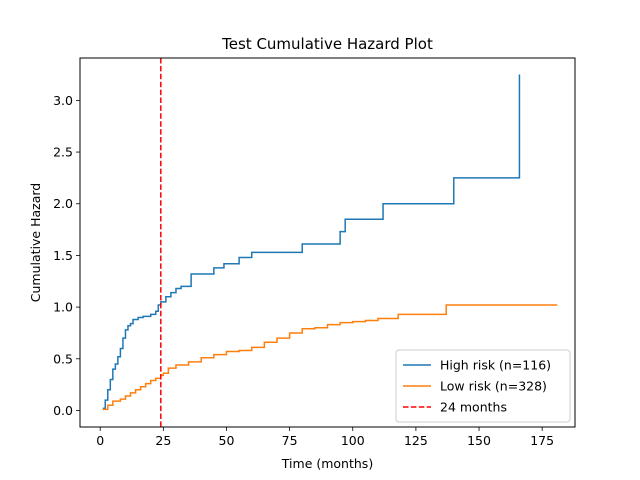 The width and height of the screenshot is (640, 480). Describe the element at coordinates (63, 410) in the screenshot. I see `y-tick-label: 0.0` at that location.